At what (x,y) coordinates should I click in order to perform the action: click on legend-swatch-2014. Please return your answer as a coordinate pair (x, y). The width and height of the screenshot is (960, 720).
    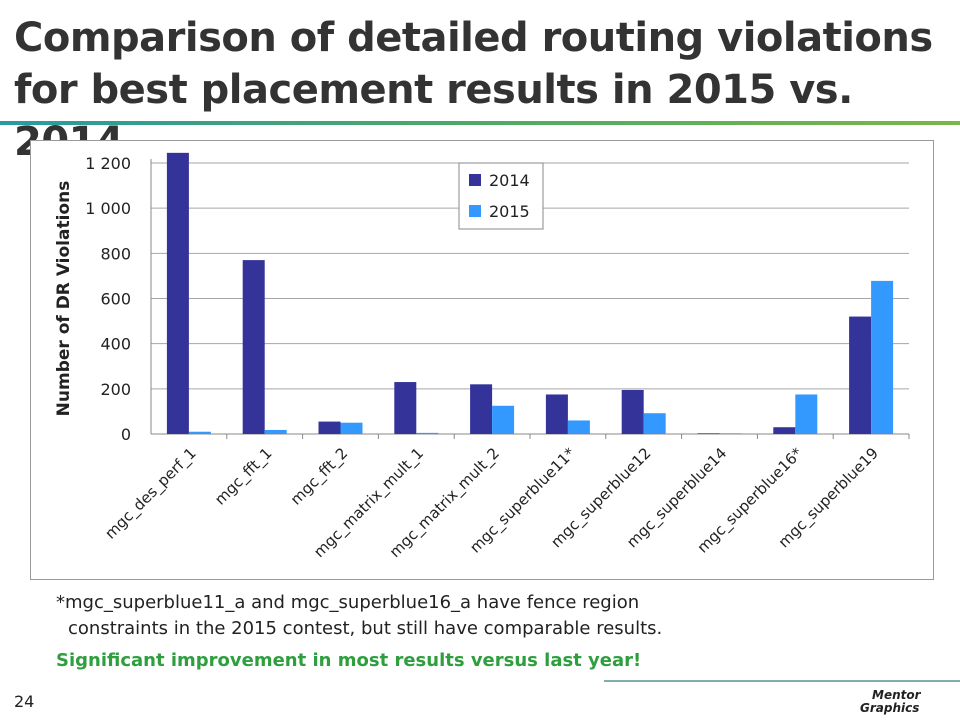
    Looking at the image, I should click on (475, 180).